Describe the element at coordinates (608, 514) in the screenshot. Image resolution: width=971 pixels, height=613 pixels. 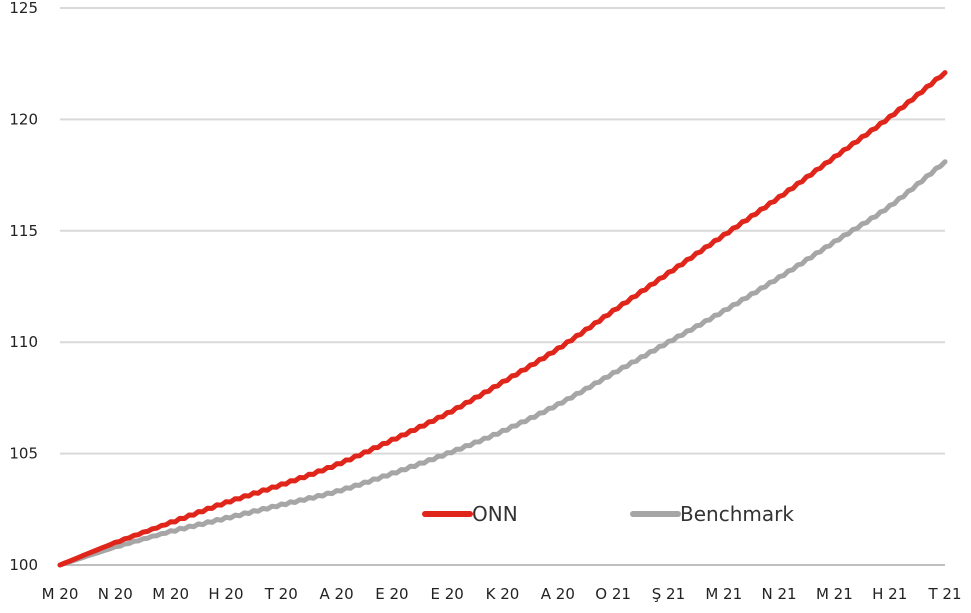
I see `legend: ONN Benchmark` at that location.